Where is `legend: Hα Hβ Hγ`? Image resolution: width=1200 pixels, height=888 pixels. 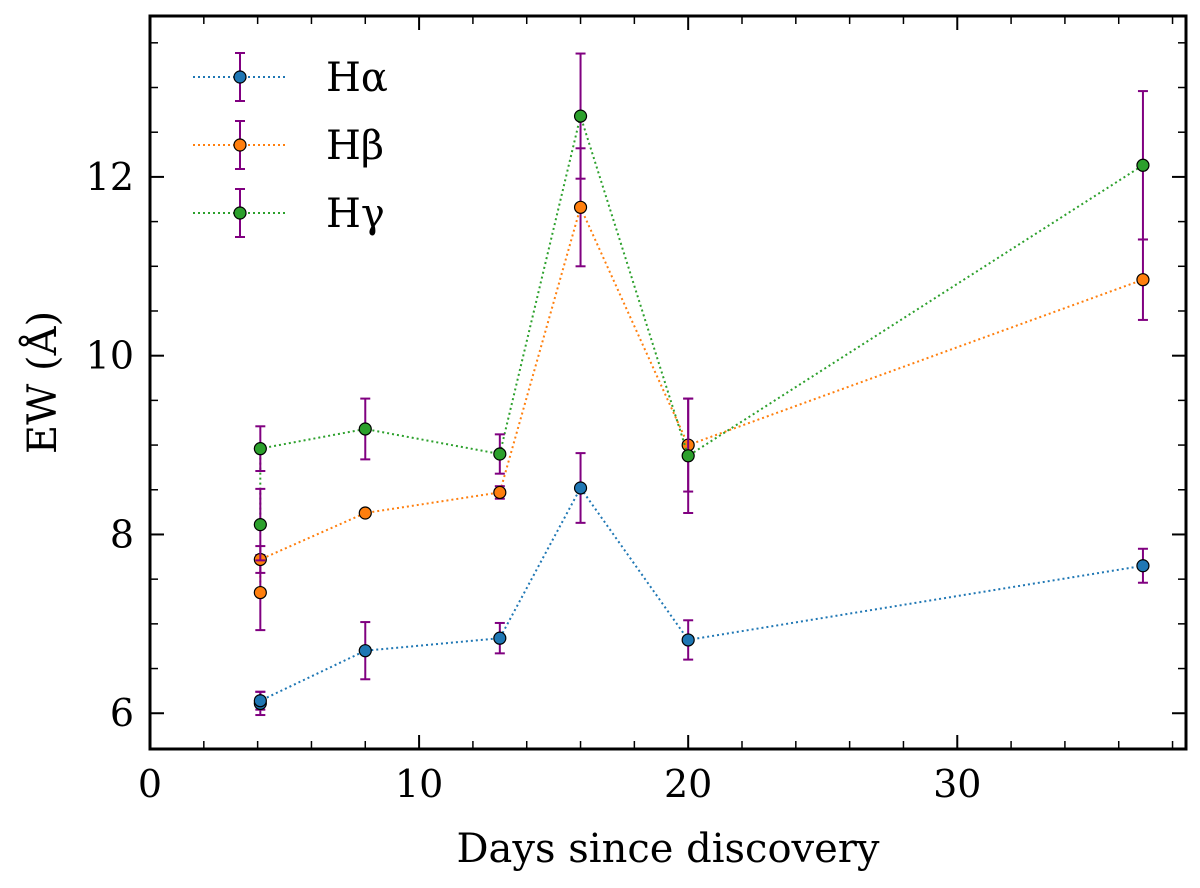
legend: Hα Hβ Hγ is located at coordinates (290, 145).